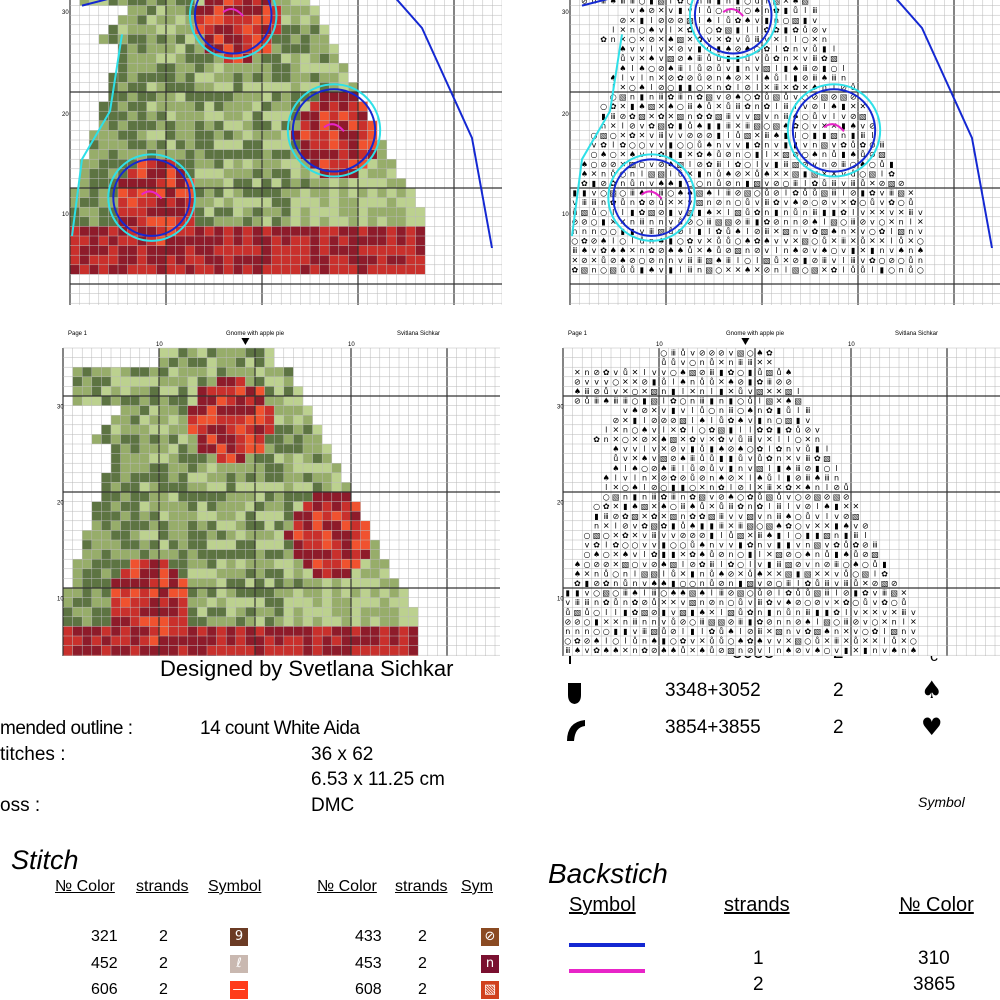 The width and height of the screenshot is (1000, 1000). What do you see at coordinates (65, 13) in the screenshot?
I see `row-number-label: 30` at bounding box center [65, 13].